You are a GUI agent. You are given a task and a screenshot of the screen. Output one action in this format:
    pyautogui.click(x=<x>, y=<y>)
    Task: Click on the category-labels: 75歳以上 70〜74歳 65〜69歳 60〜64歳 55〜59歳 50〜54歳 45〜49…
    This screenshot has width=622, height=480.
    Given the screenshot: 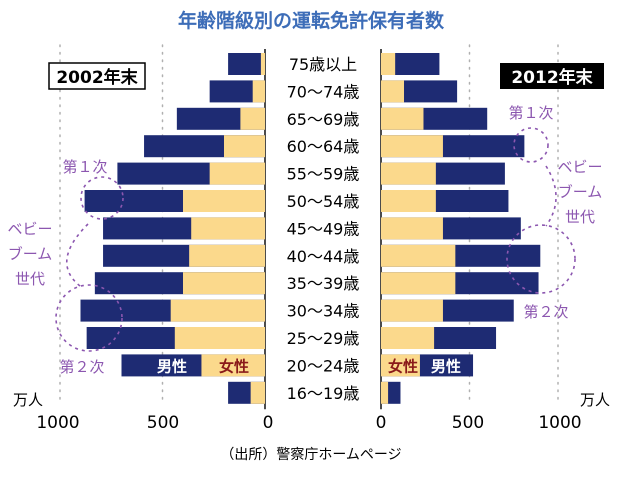 What is the action you would take?
    pyautogui.click(x=323, y=229)
    